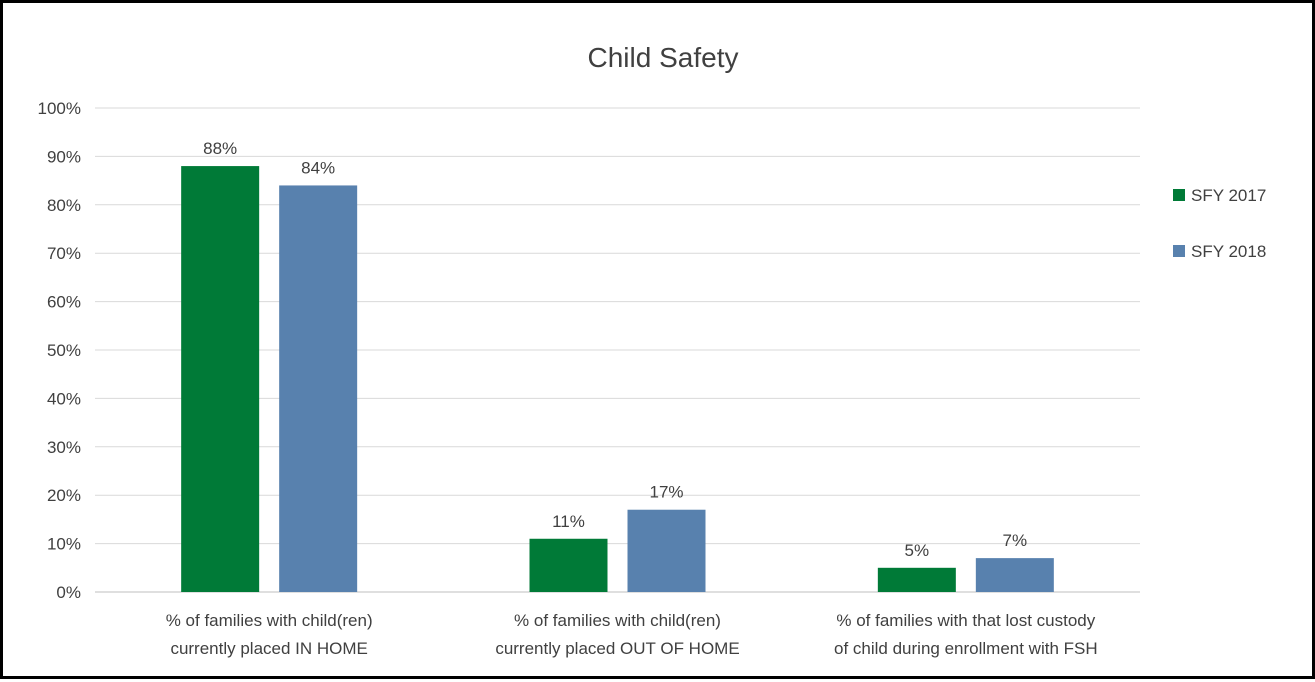 Image resolution: width=1315 pixels, height=682 pixels. Describe the element at coordinates (64, 156) in the screenshot. I see `y-tick-label: 90%` at that location.